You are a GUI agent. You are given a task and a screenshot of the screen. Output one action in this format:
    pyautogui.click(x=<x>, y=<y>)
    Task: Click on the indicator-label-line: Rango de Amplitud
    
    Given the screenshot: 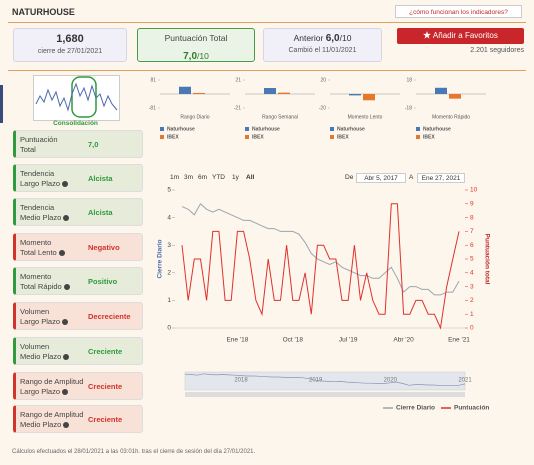 What is the action you would take?
    pyautogui.click(x=52, y=381)
    